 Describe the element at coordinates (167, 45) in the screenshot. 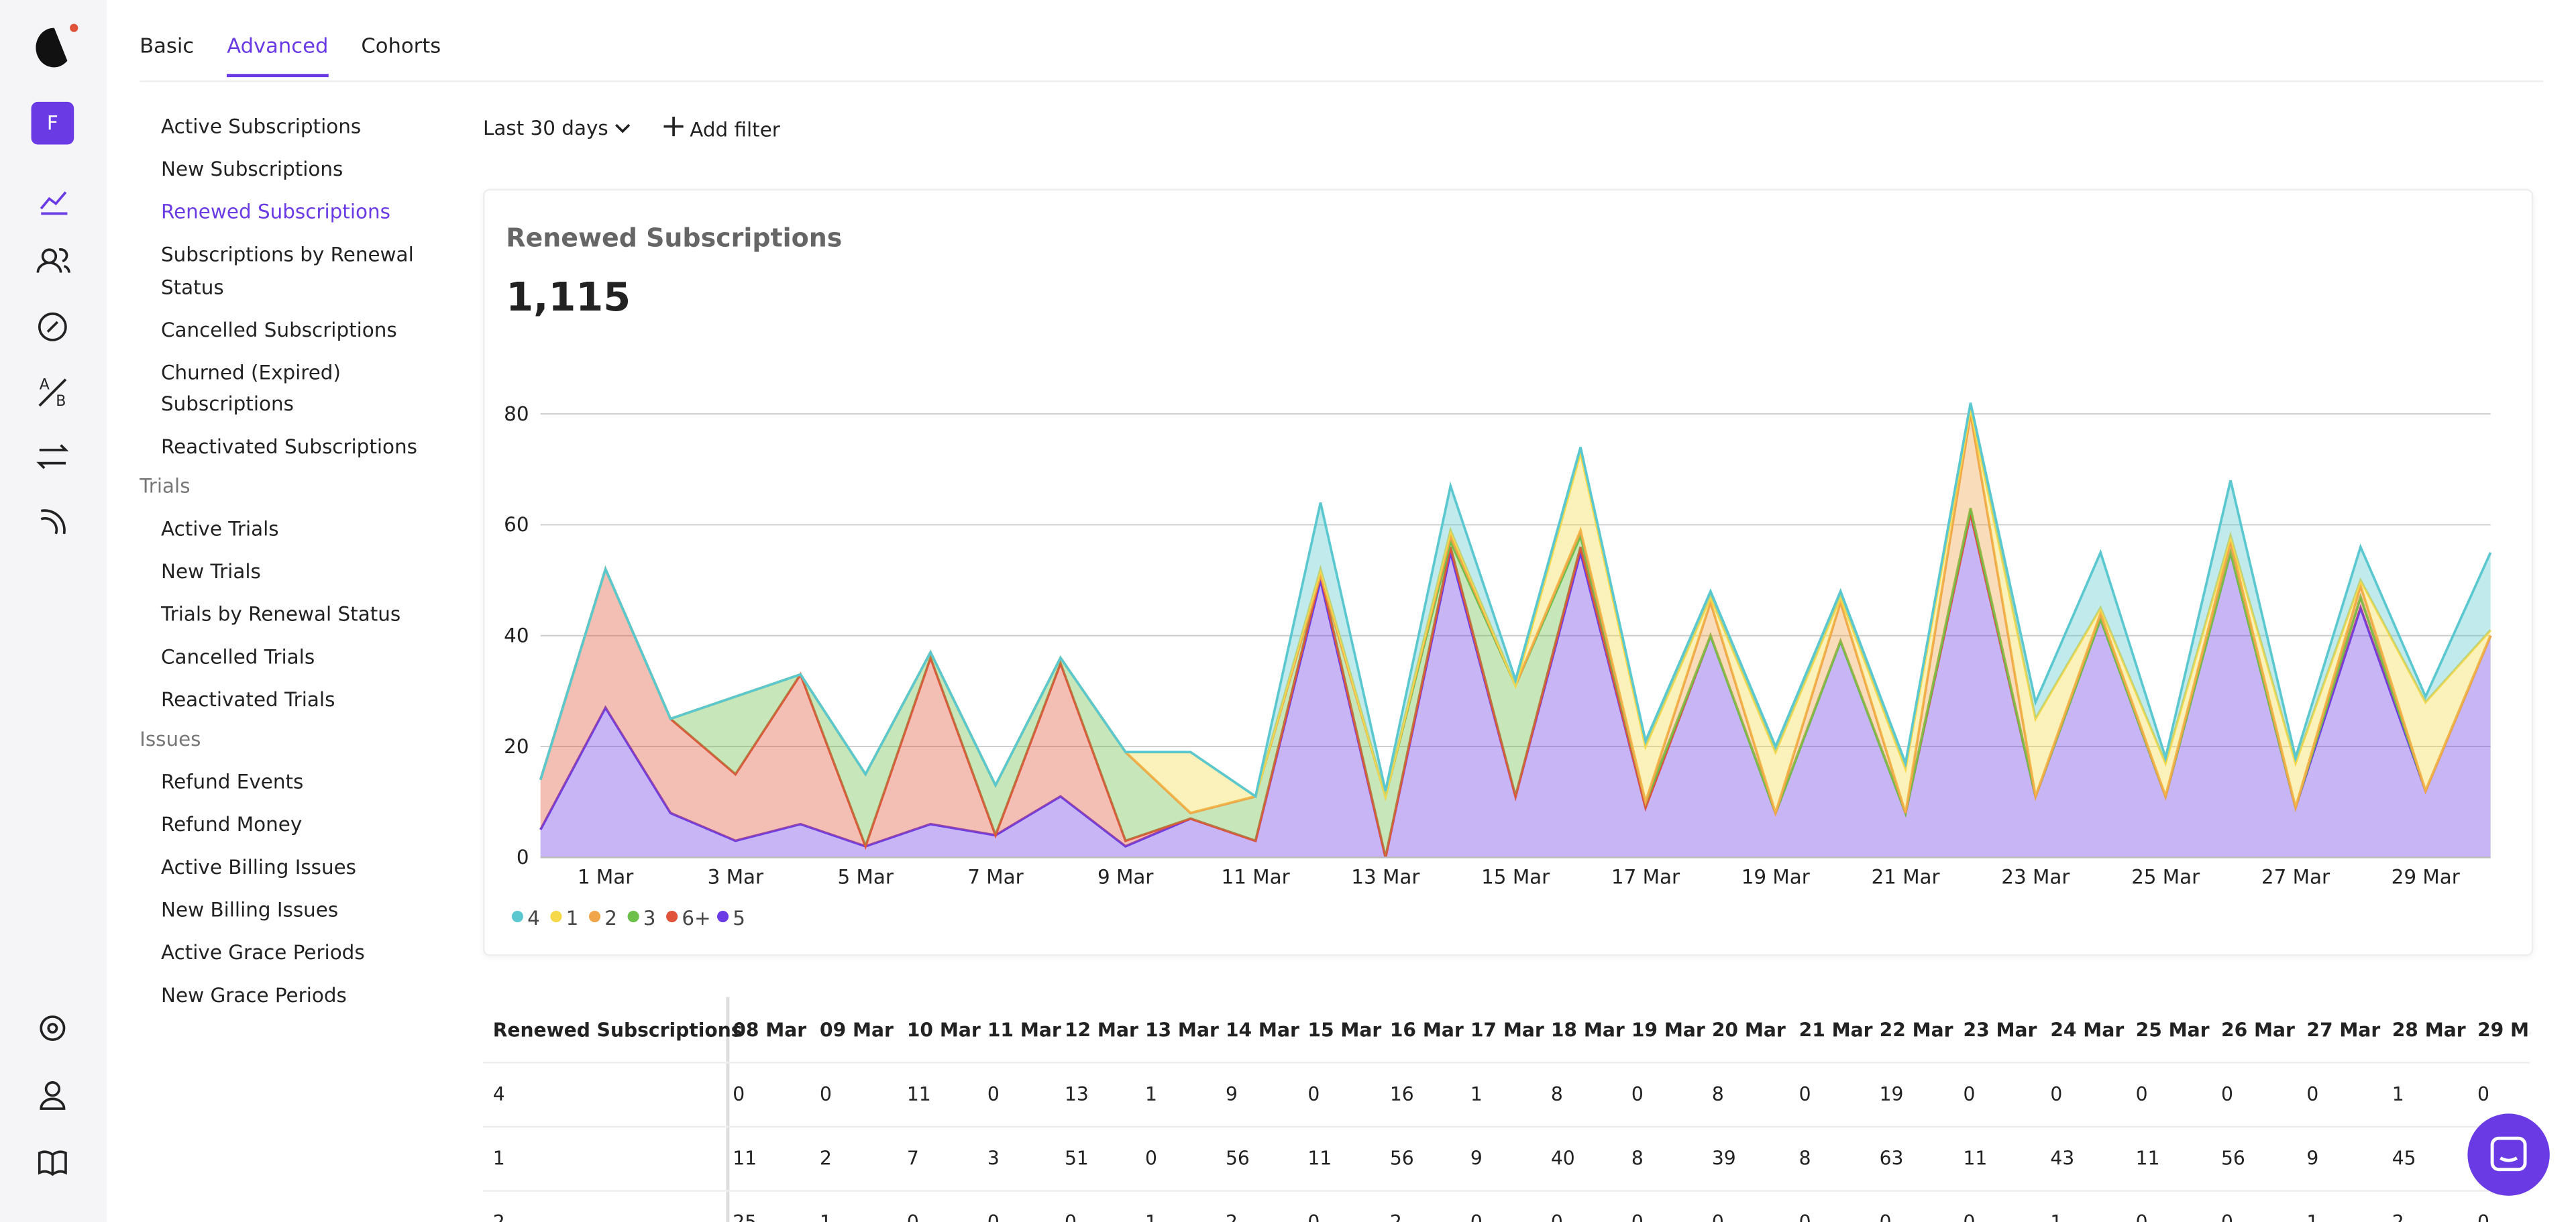

I see `tab: Basic` at that location.